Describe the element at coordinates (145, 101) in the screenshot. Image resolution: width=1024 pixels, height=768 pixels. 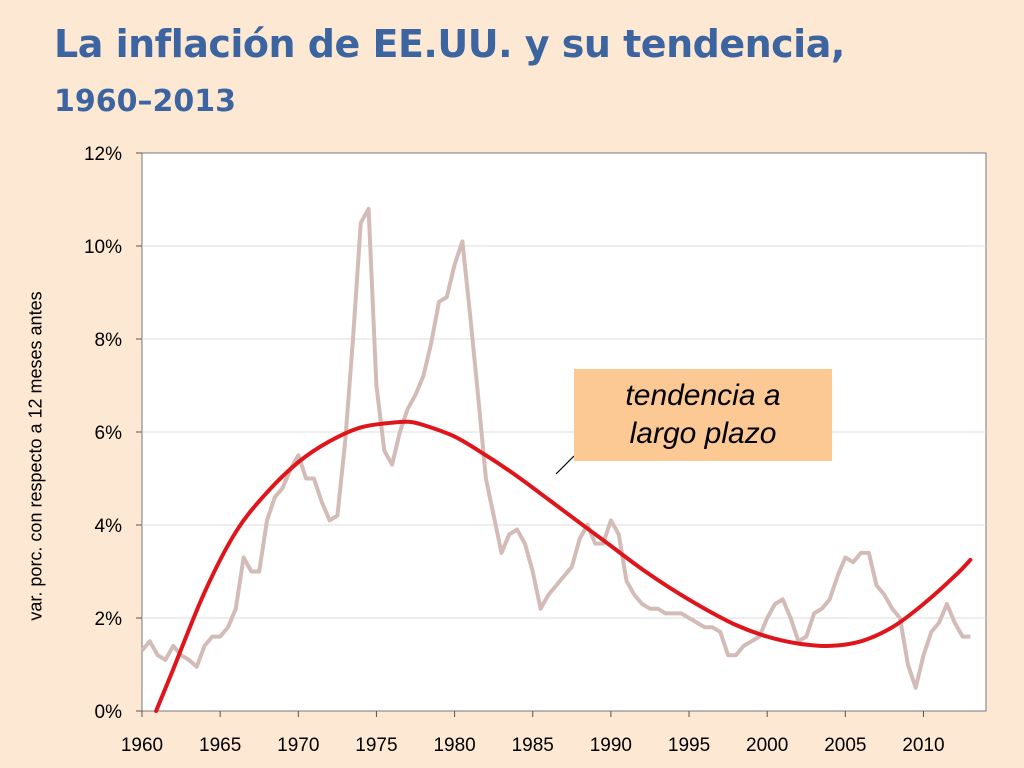
I see `slide-subtitle: 1960–2013` at that location.